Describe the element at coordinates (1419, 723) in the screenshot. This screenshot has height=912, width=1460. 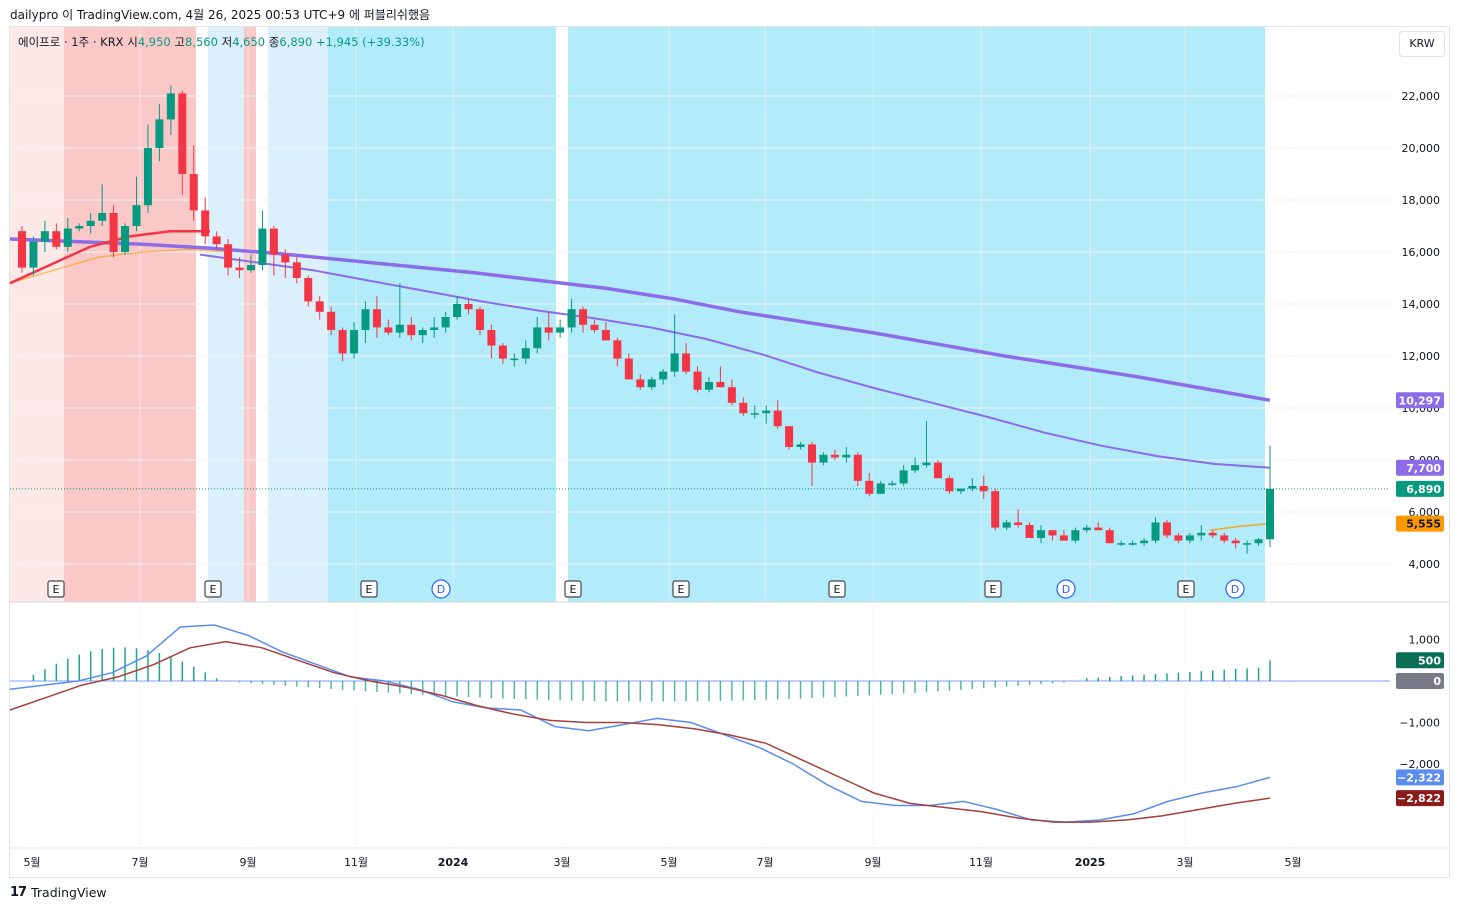
I see `macd-tick-label: −1,000` at that location.